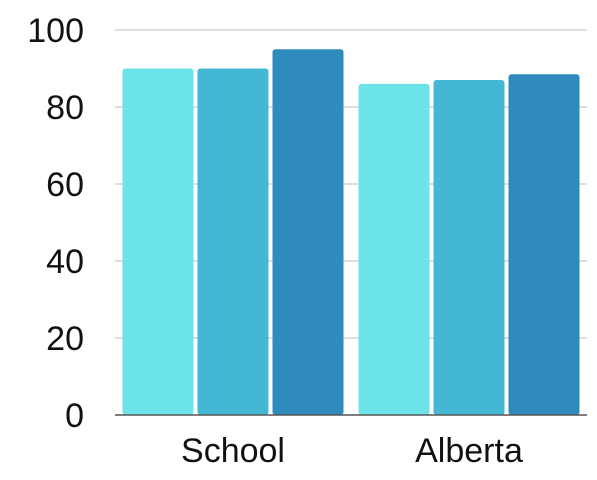 The width and height of the screenshot is (597, 480). Describe the element at coordinates (469, 451) in the screenshot. I see `x-tick-label: Alberta` at that location.